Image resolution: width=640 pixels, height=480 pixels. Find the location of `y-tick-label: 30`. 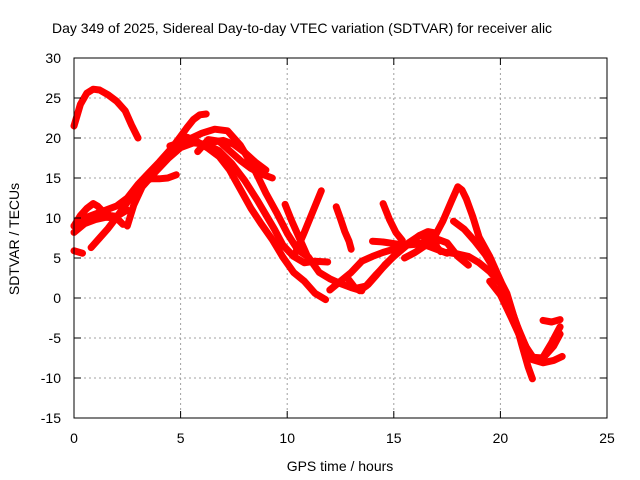

y-tick-label: 30 is located at coordinates (53, 58).